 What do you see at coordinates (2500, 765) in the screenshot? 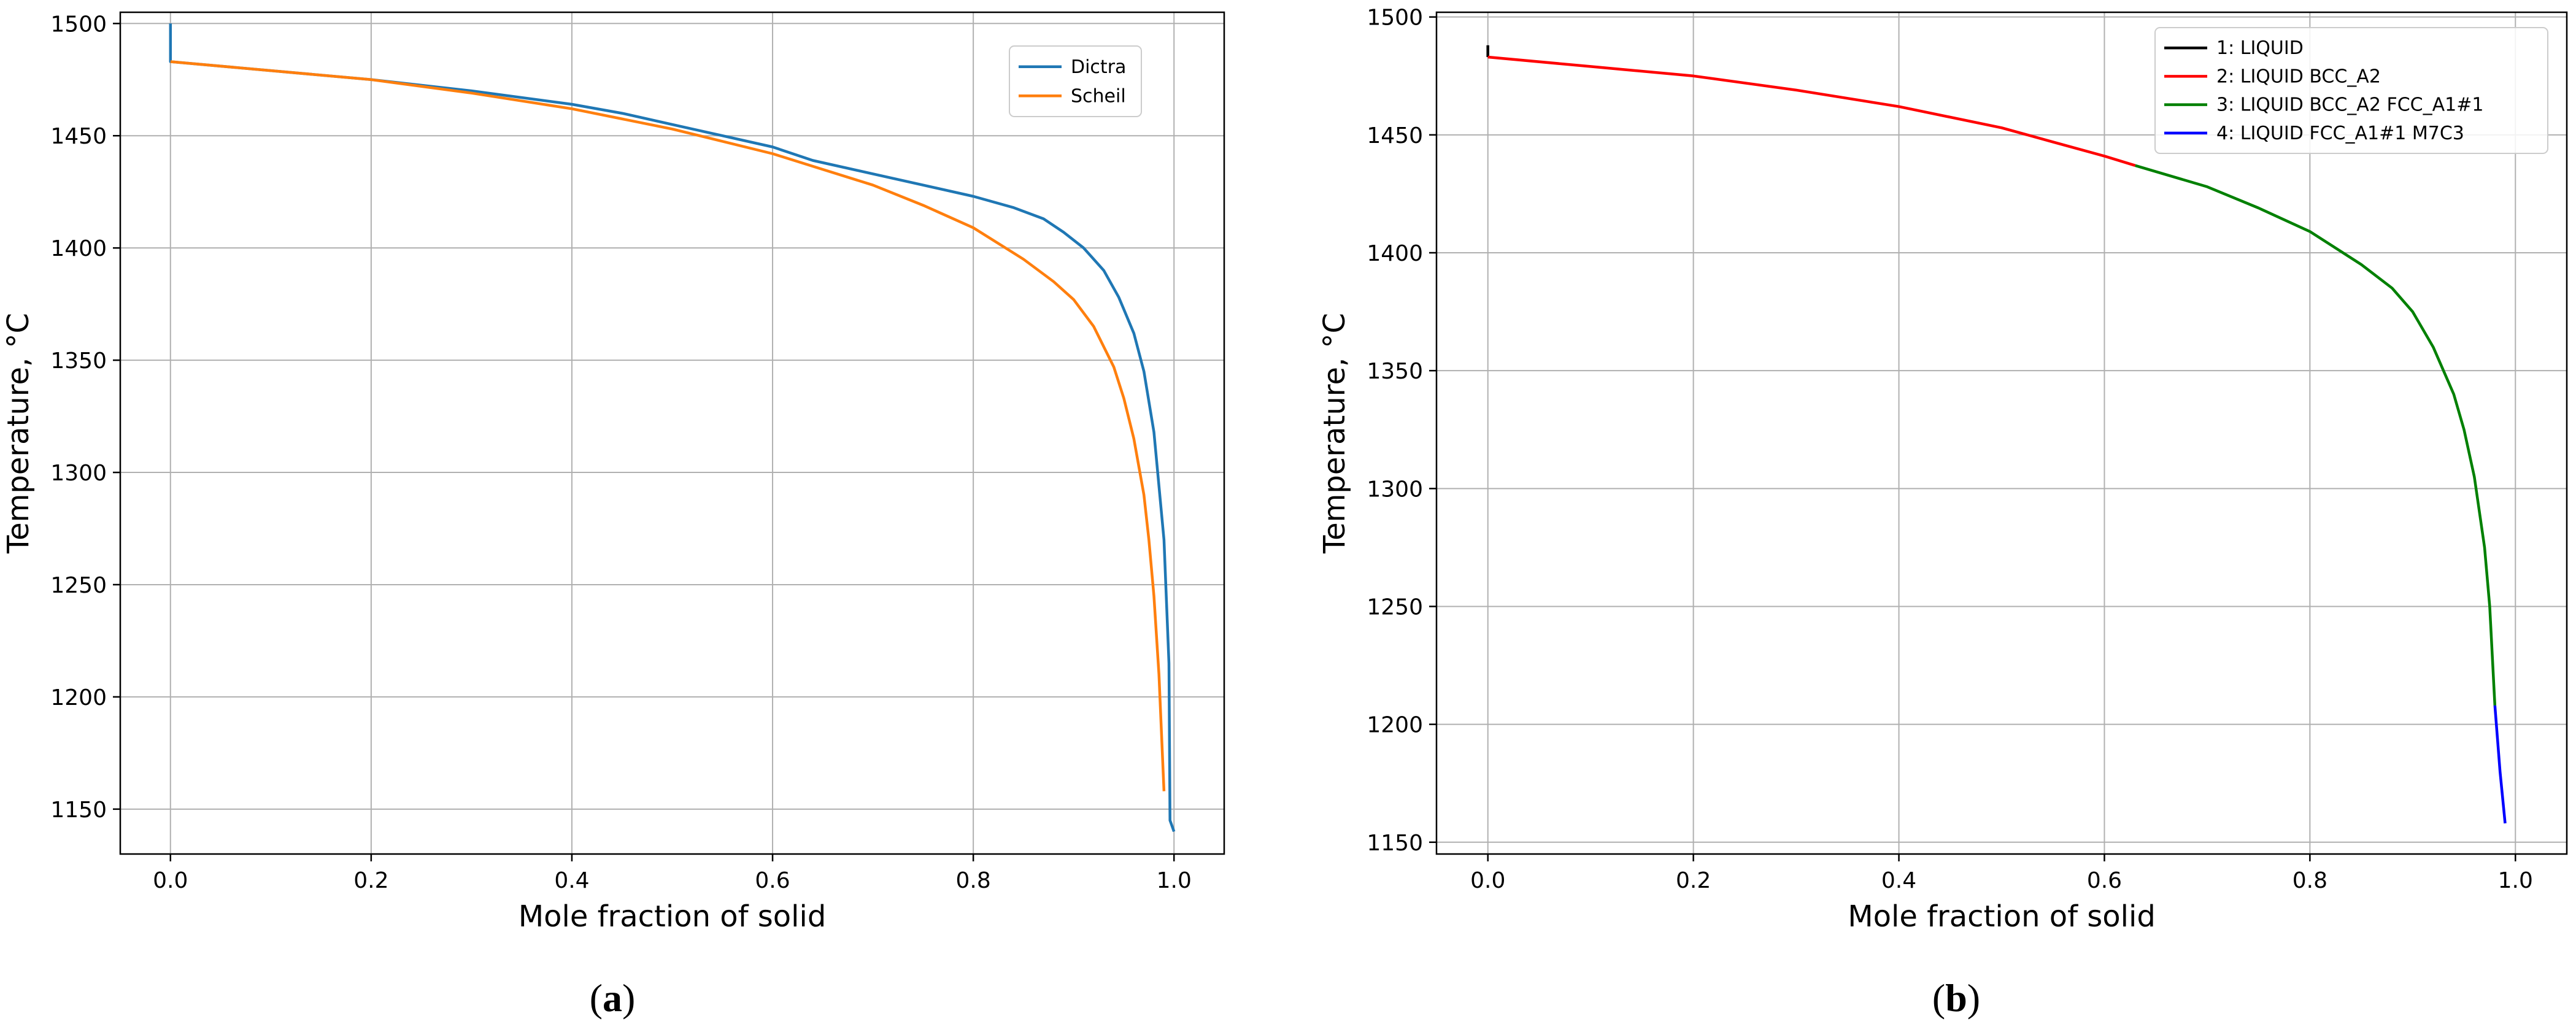
I see `series-line-4-liquid-fcc-a1-1-m7c3` at bounding box center [2500, 765].